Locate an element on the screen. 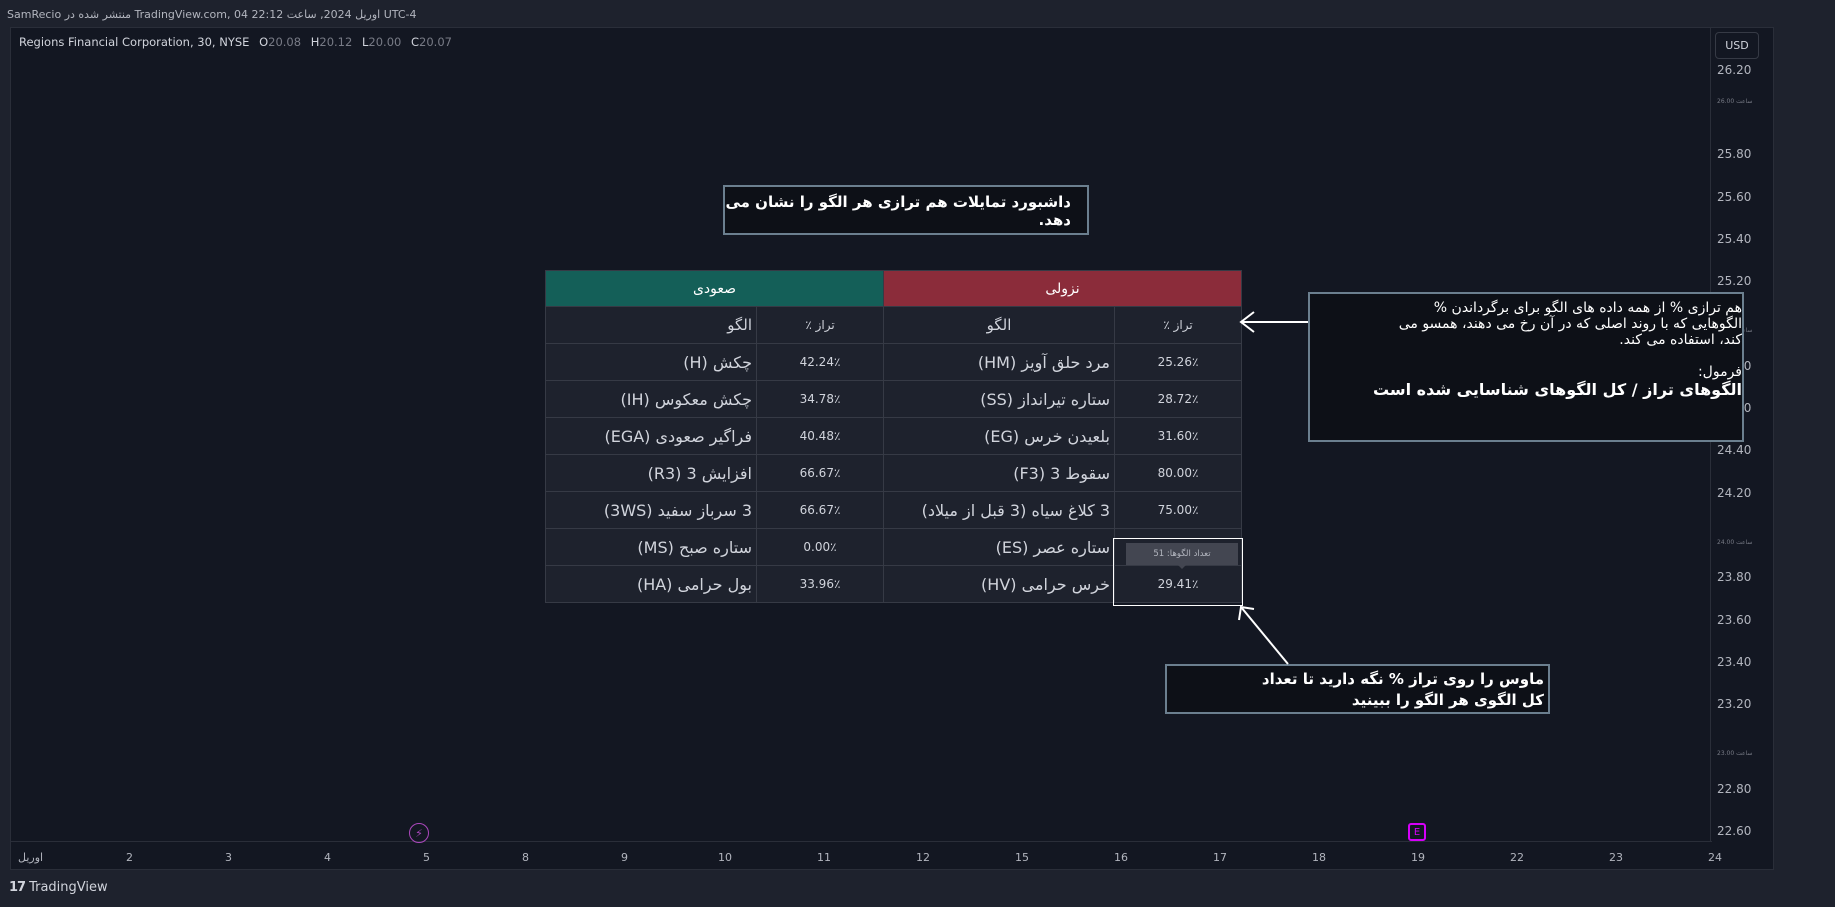  time-tick: 19 is located at coordinates (1418, 857).